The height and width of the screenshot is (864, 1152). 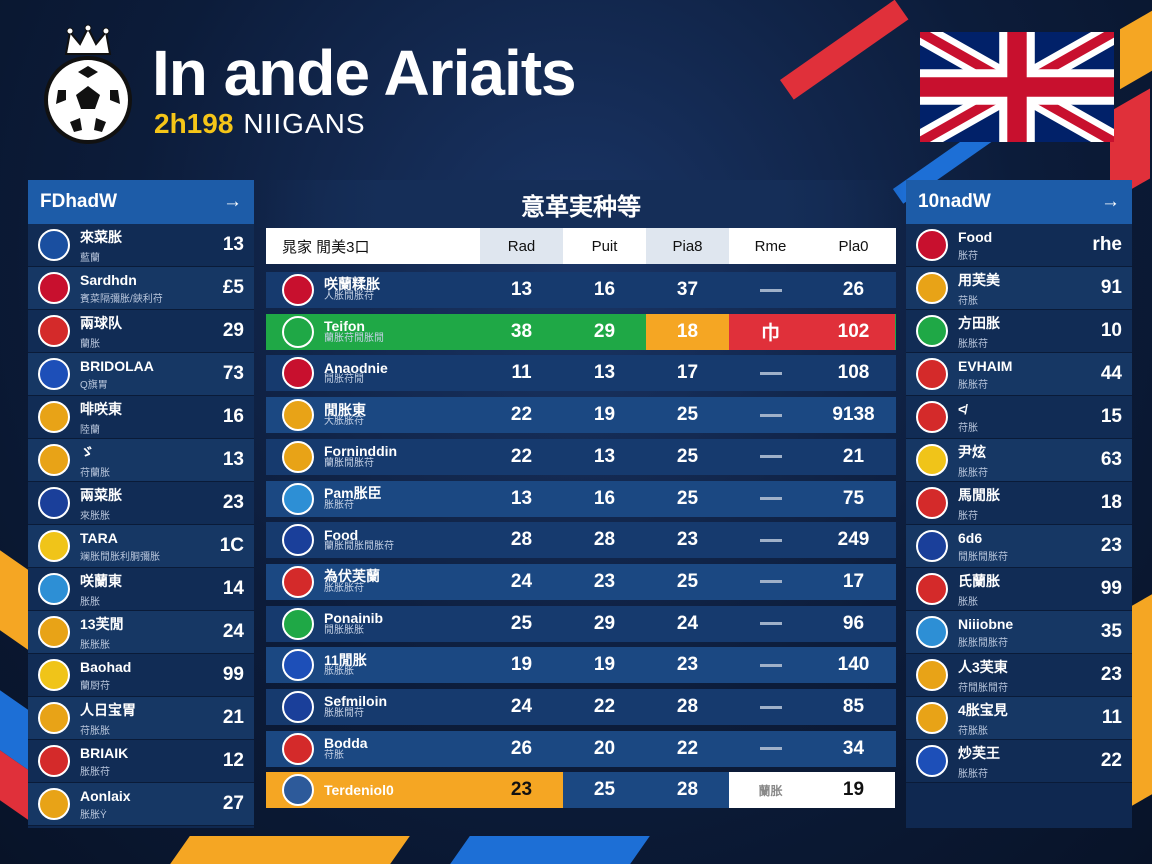 What do you see at coordinates (120, 557) in the screenshot?
I see `team-subtitle: 斓胀閒胀利胴彌胀` at bounding box center [120, 557].